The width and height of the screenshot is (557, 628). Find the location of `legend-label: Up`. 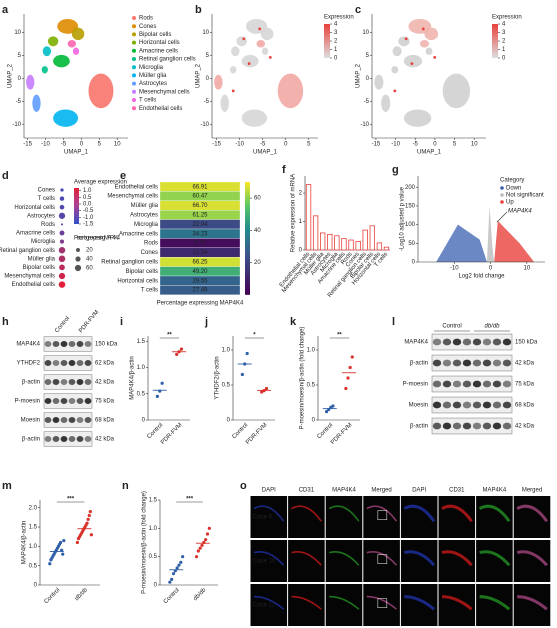

legend-label: Up is located at coordinates (510, 203).